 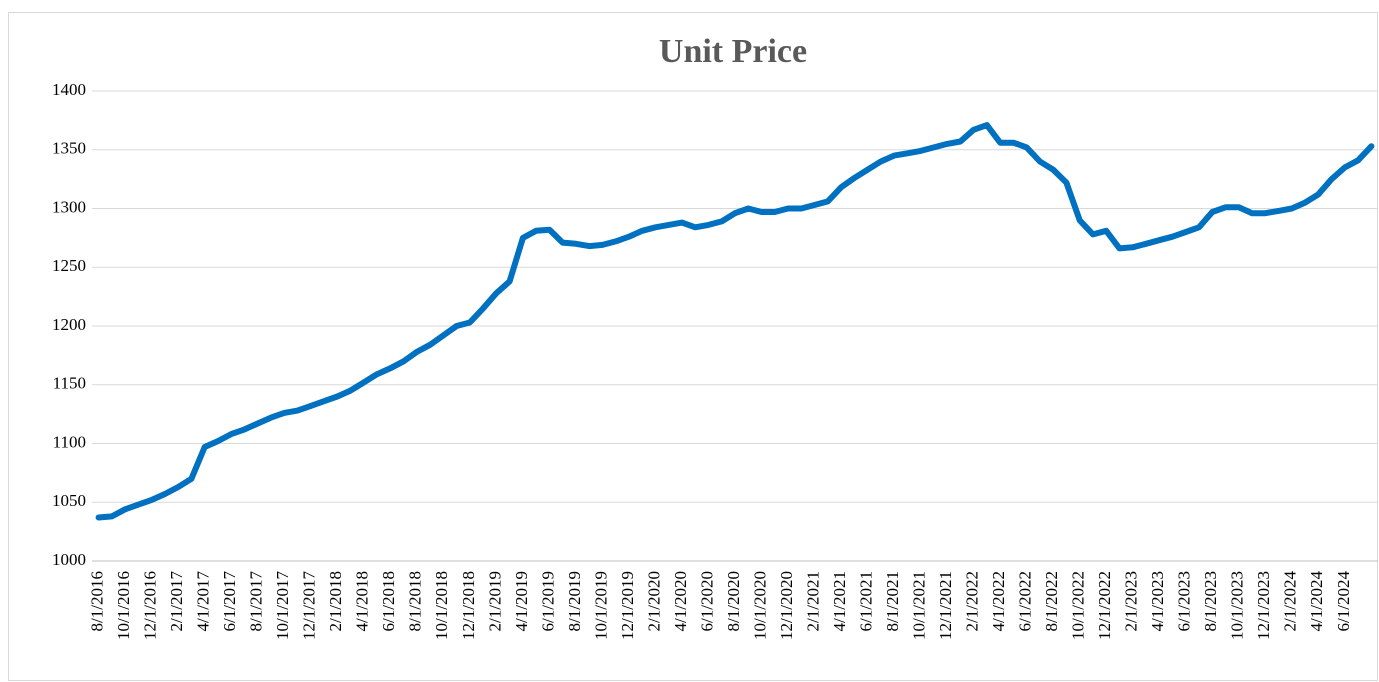 I want to click on x-tick-label: 12/1/2019, so click(x=627, y=605).